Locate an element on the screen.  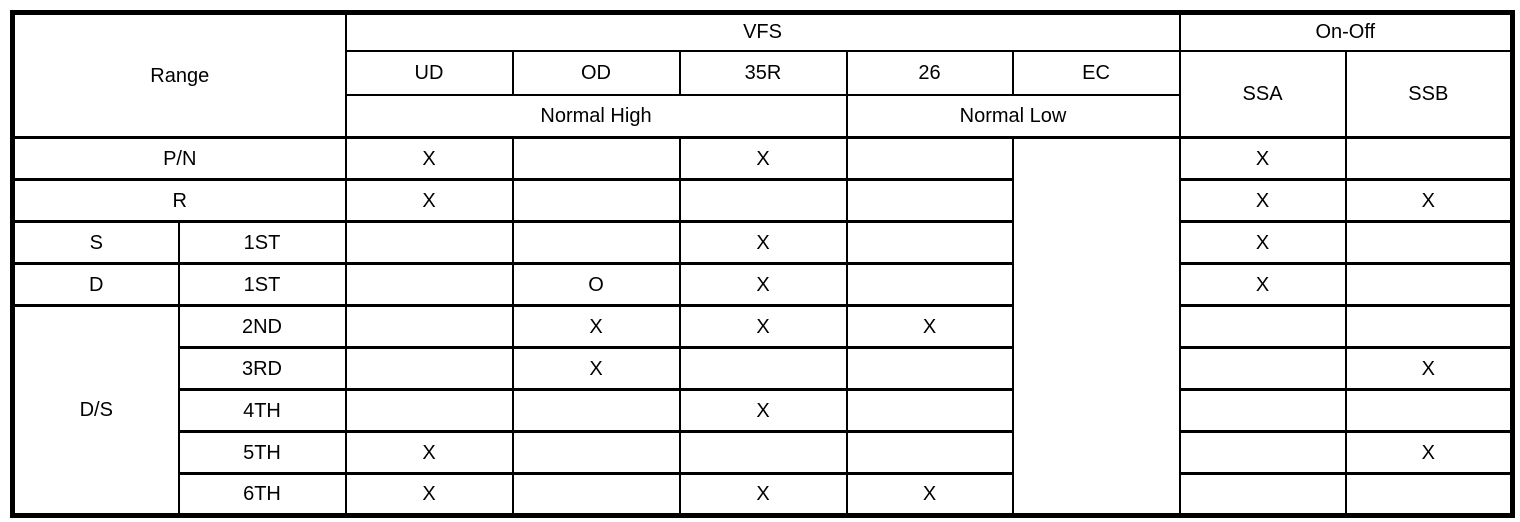
onoff-group-header: On-Off is located at coordinates (1346, 31).